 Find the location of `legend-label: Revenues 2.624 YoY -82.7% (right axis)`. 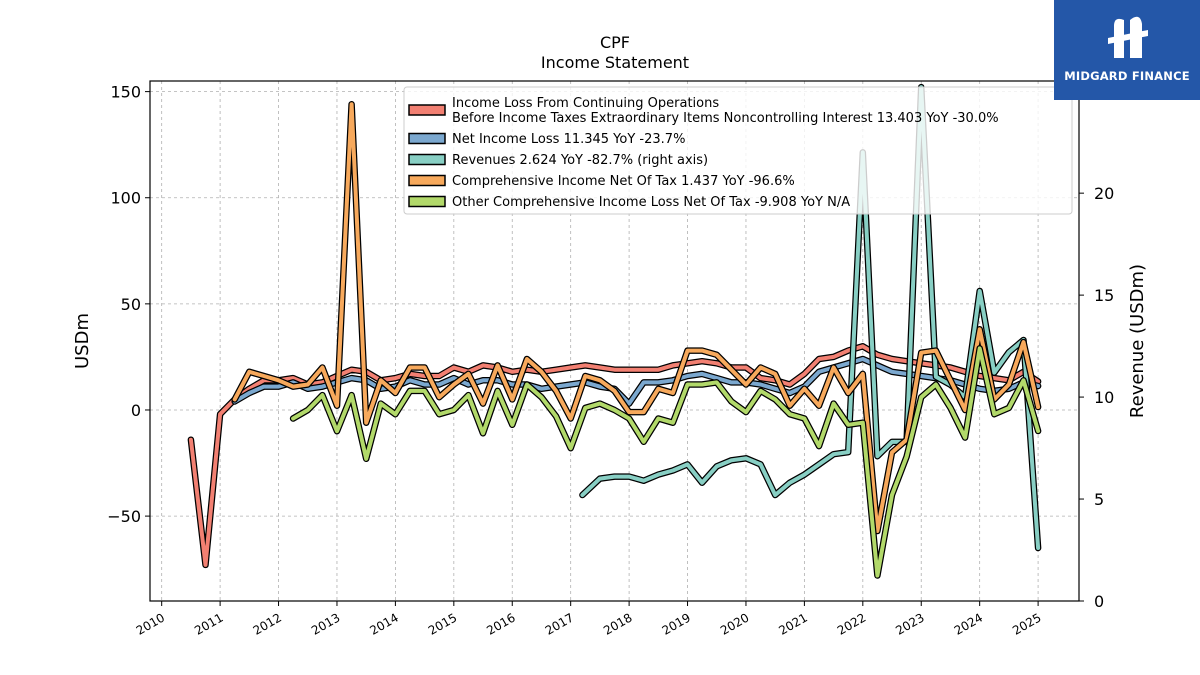

legend-label: Revenues 2.624 YoY -82.7% (right axis) is located at coordinates (580, 160).